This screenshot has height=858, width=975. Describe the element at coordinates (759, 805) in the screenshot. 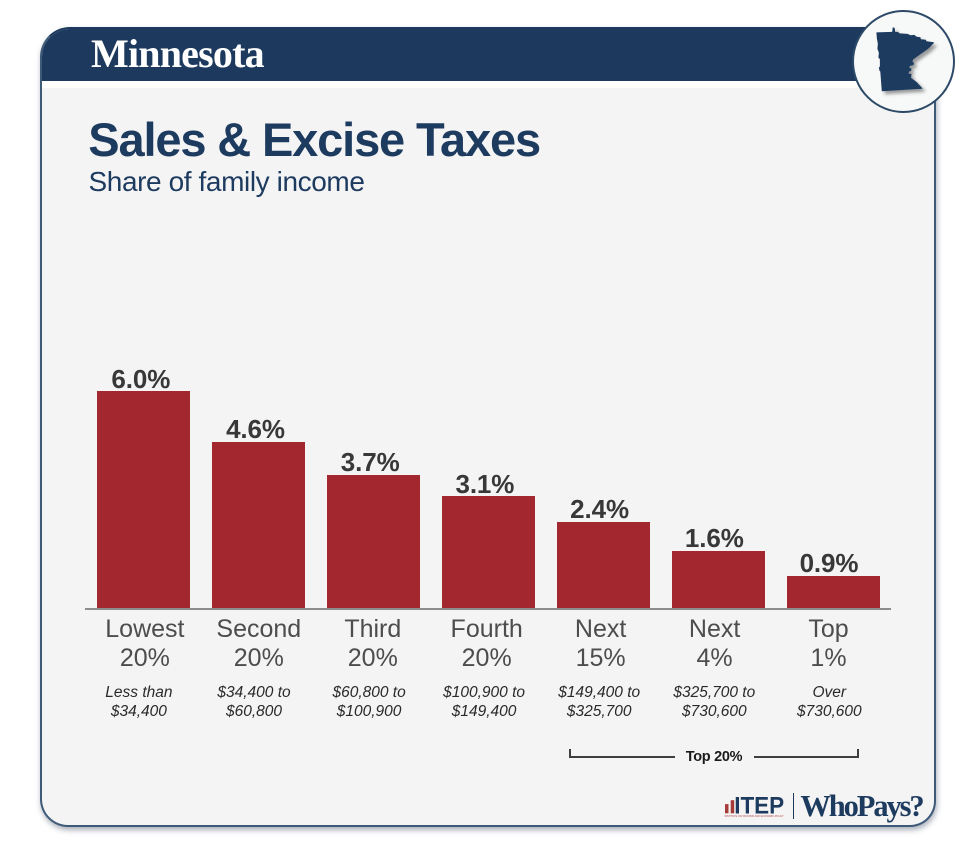

I see `svg-text: ITEP` at that location.